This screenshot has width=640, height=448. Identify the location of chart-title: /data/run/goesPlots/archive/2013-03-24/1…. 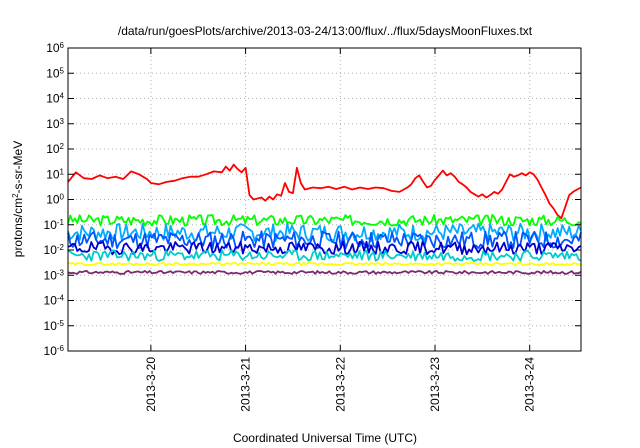
(325, 31).